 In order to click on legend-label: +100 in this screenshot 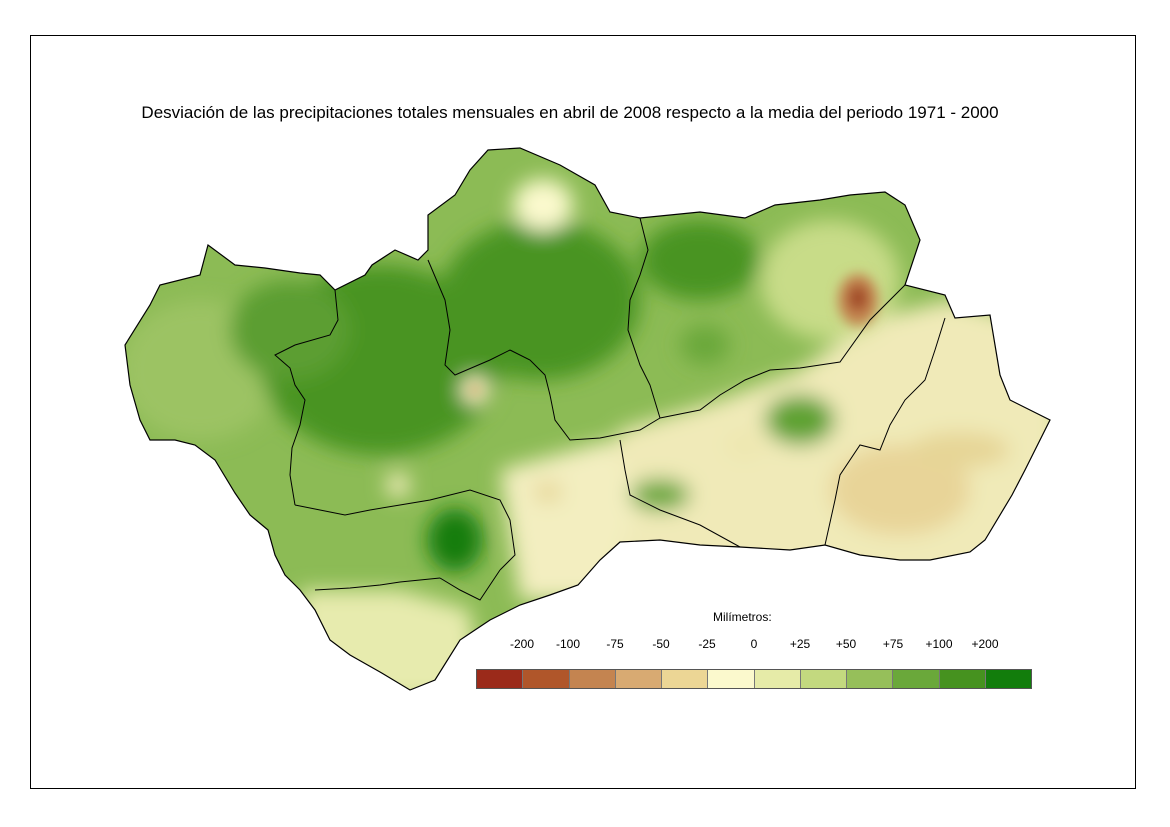, I will do `click(939, 644)`.